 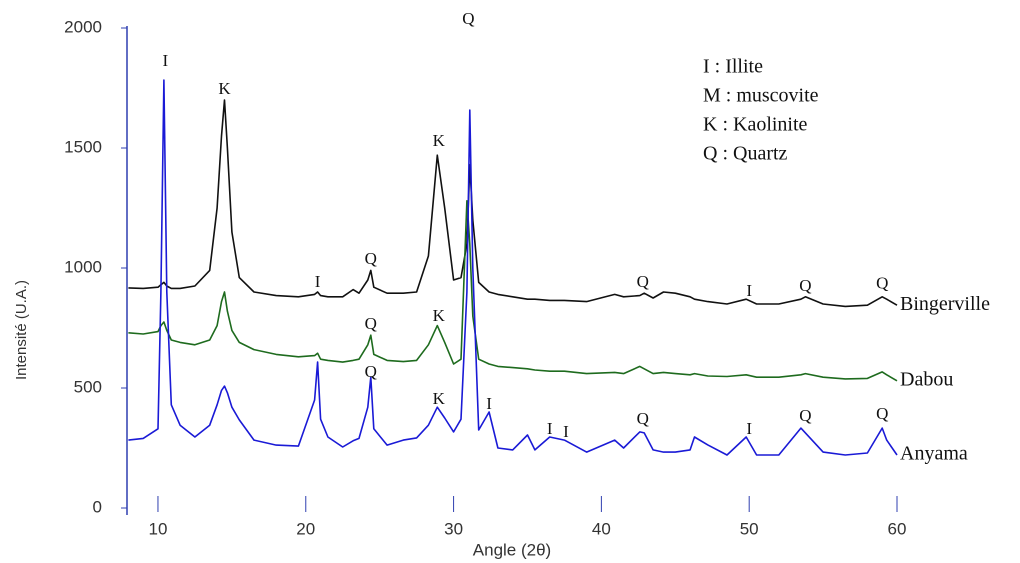 I want to click on y-tick-label: 0, so click(x=97, y=506).